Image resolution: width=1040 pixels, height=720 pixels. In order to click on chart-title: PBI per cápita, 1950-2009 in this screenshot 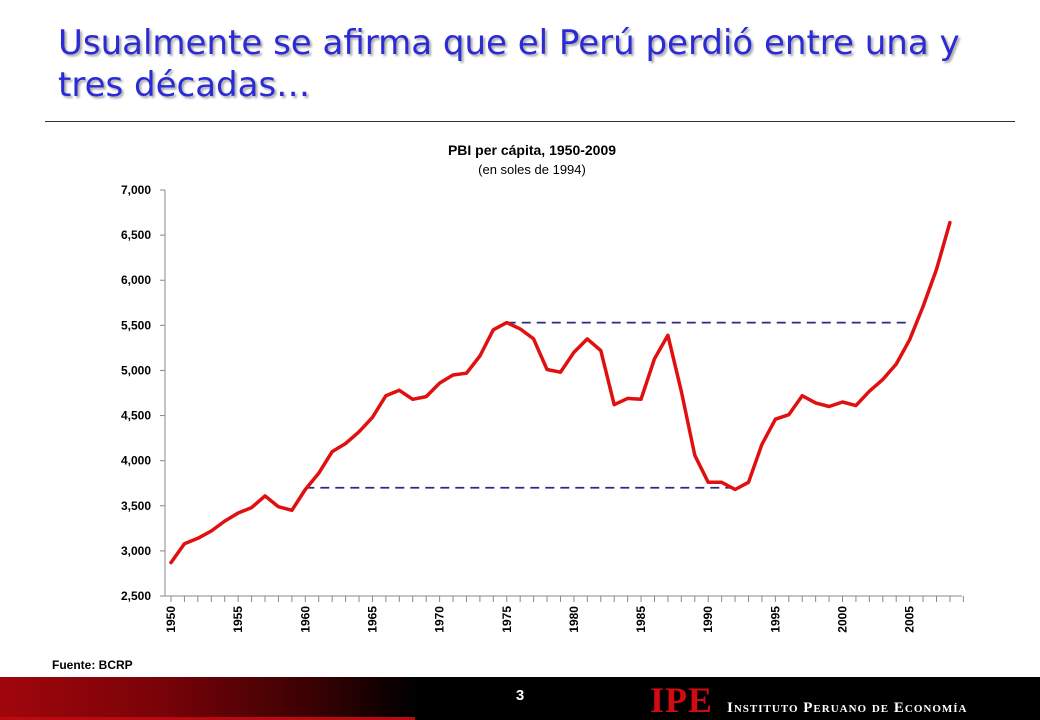, I will do `click(532, 150)`.